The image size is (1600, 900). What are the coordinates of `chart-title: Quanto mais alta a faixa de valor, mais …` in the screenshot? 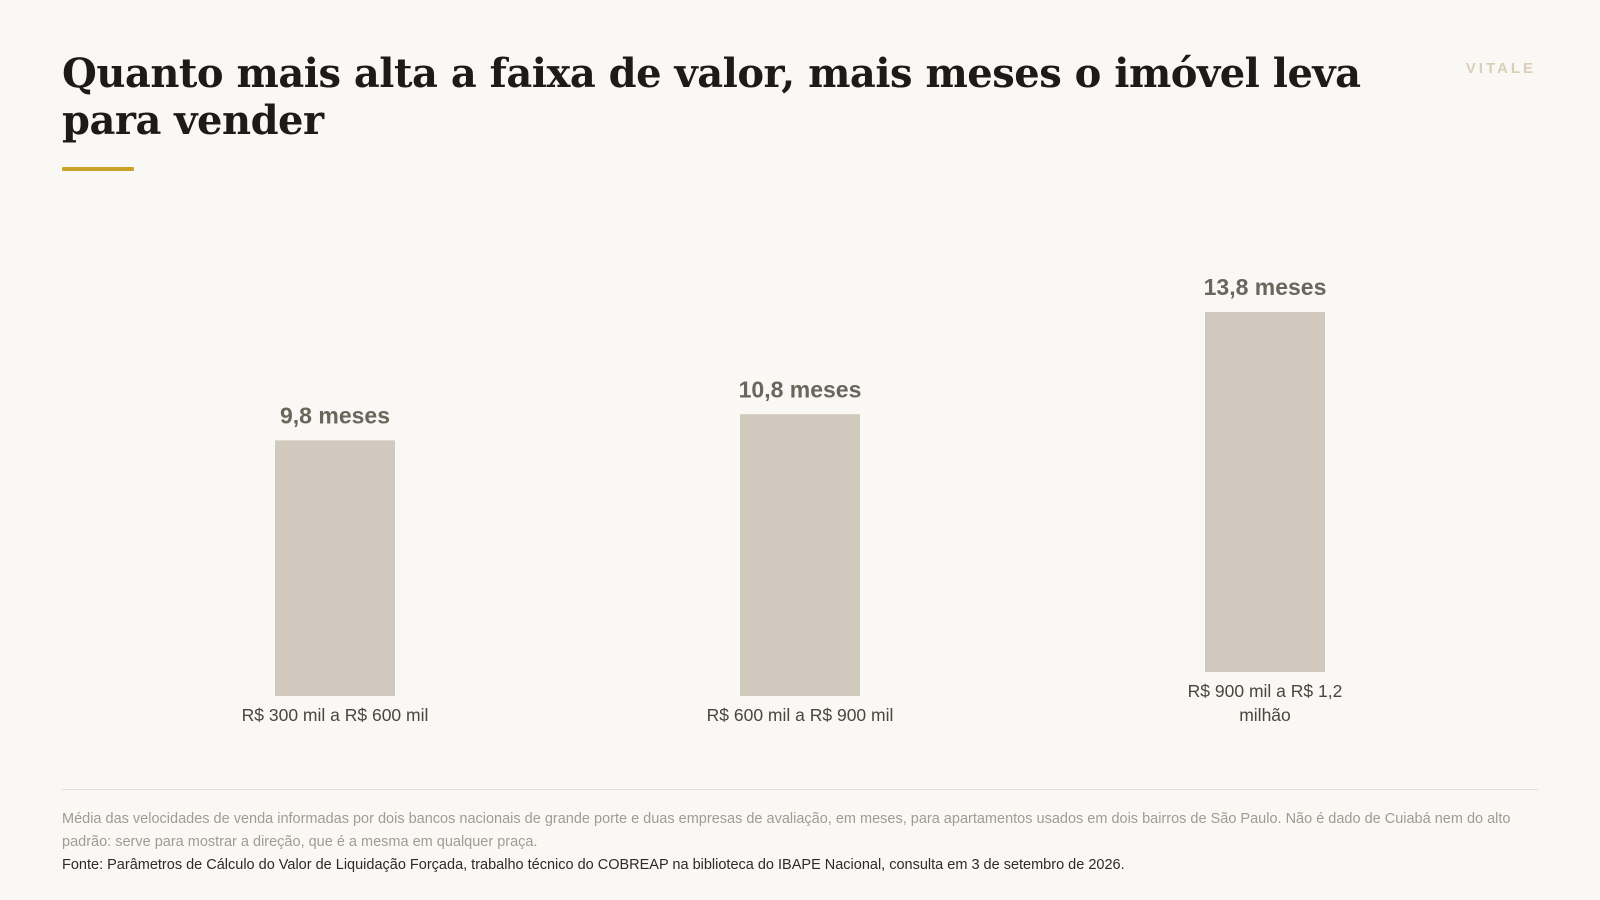 It's located at (711, 97).